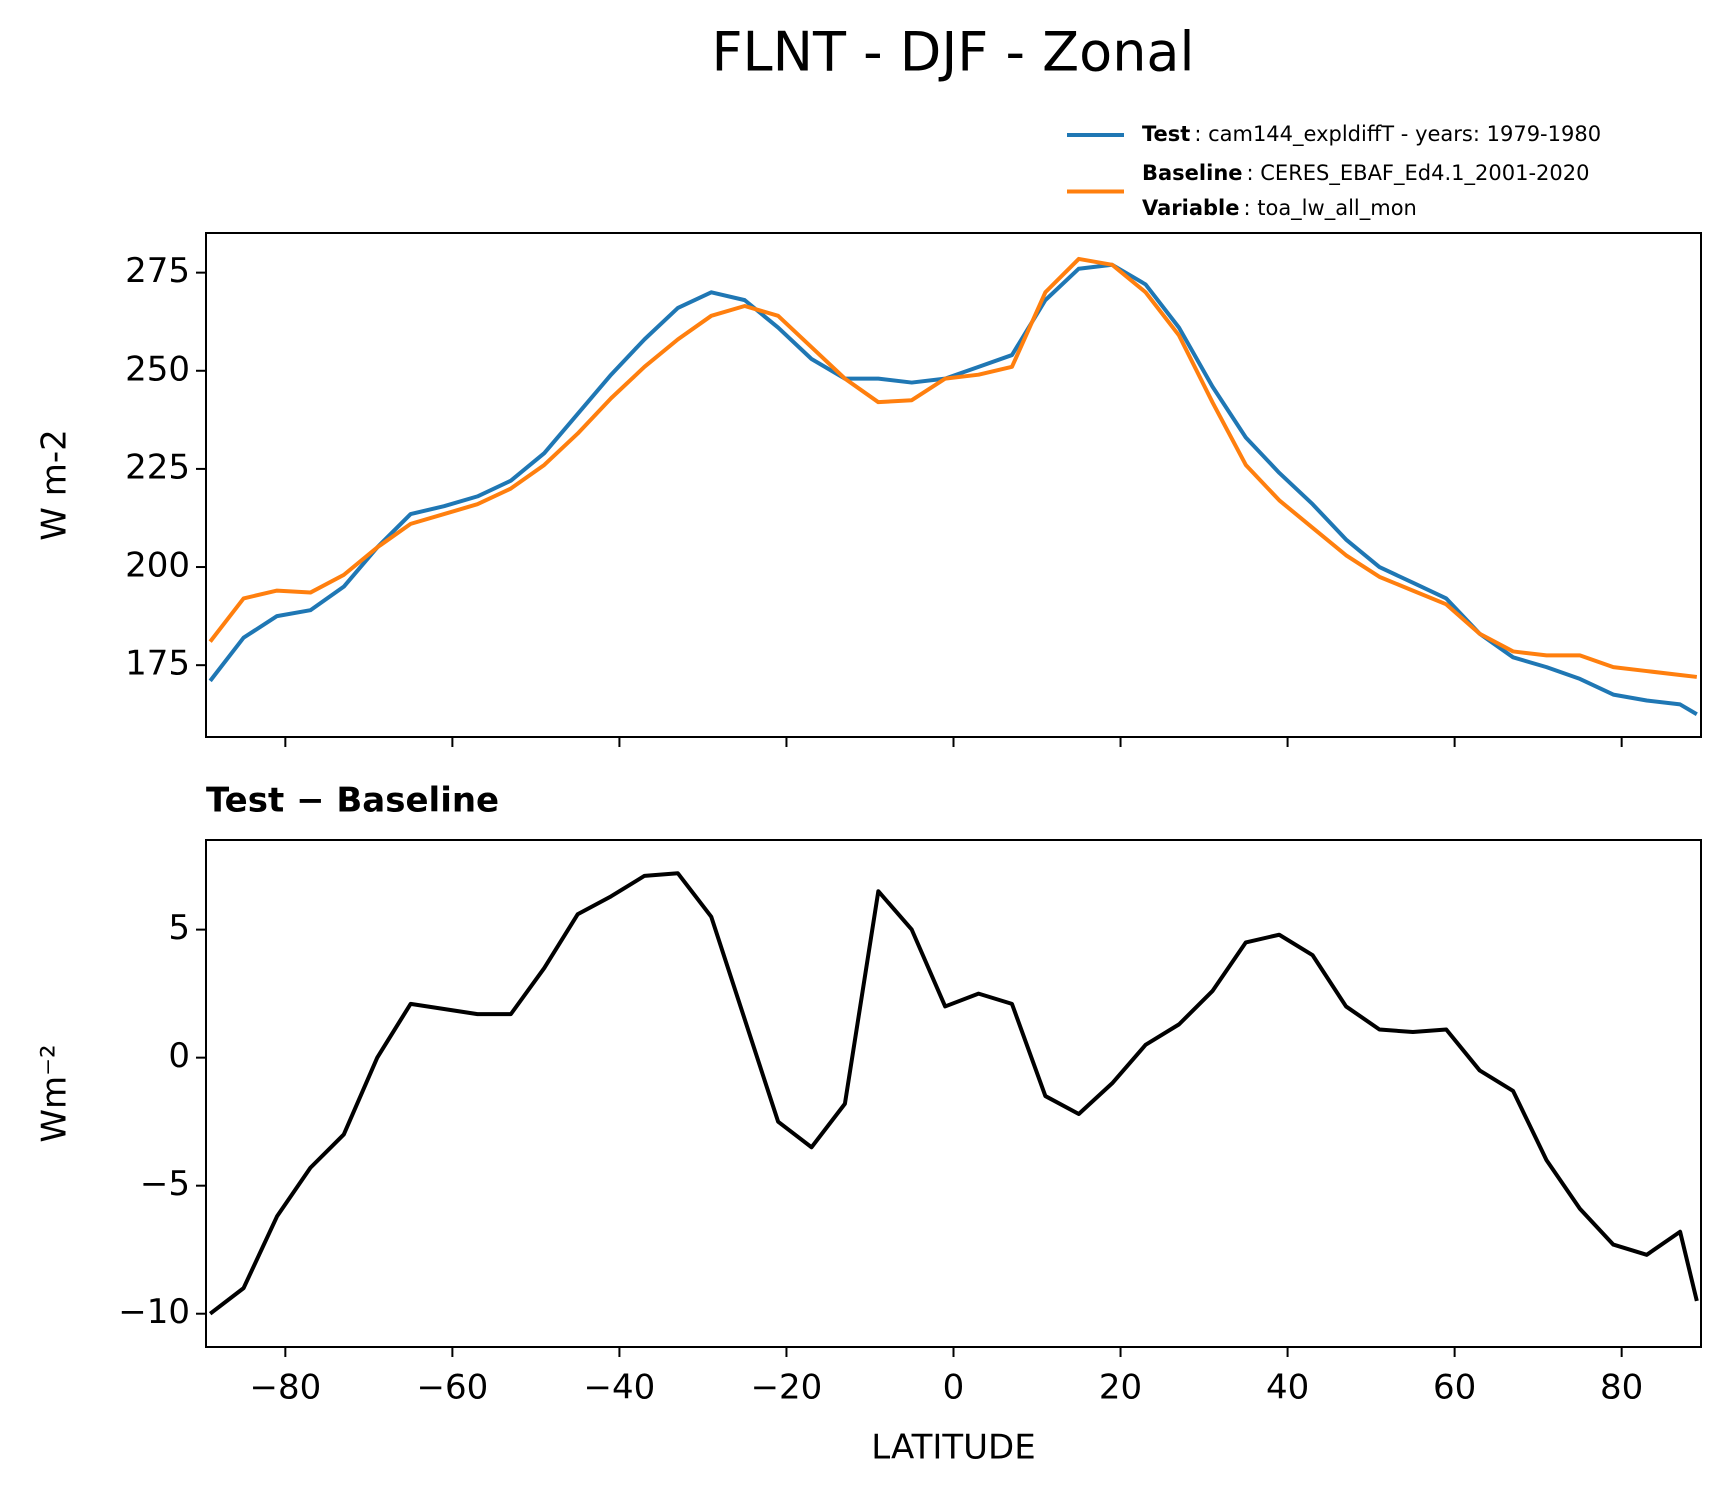 This screenshot has width=1722, height=1496. What do you see at coordinates (1192, 173) in the screenshot?
I see `legend-name: Baseline` at bounding box center [1192, 173].